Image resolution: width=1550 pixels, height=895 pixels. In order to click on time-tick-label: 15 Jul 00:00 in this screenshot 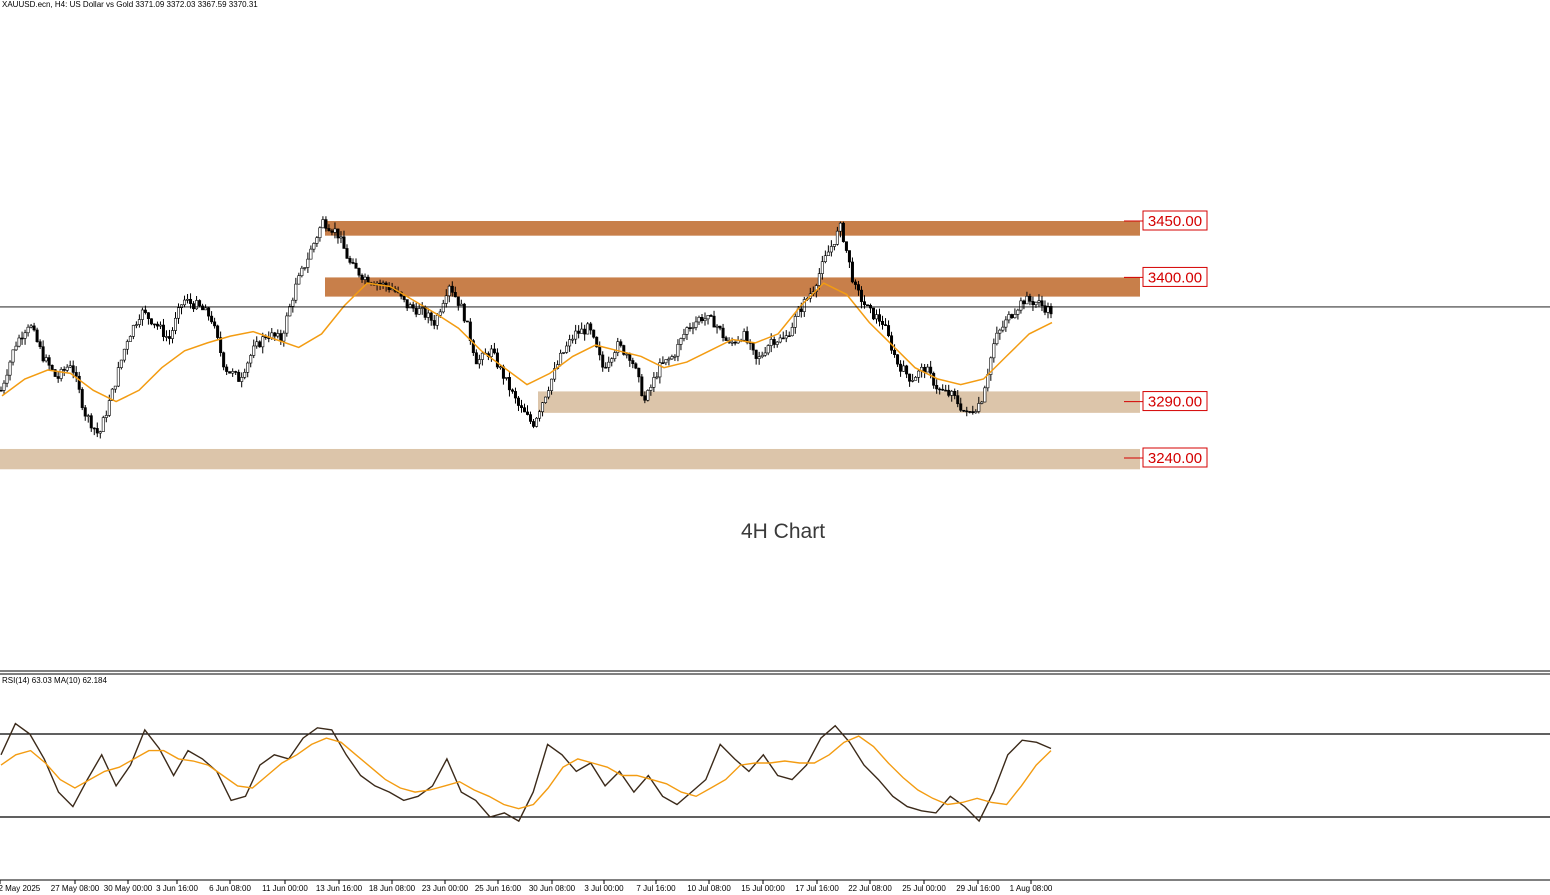, I will do `click(763, 888)`.